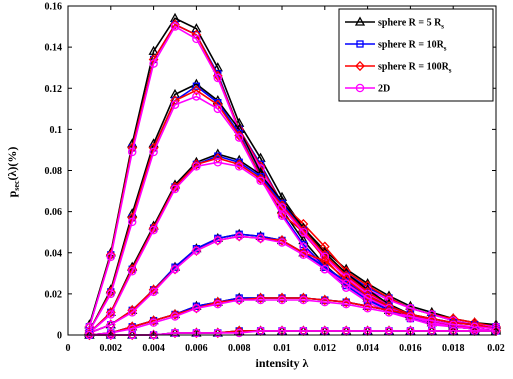 The width and height of the screenshot is (513, 379). What do you see at coordinates (282, 348) in the screenshot?
I see `x-tick-label: 0.01` at bounding box center [282, 348].